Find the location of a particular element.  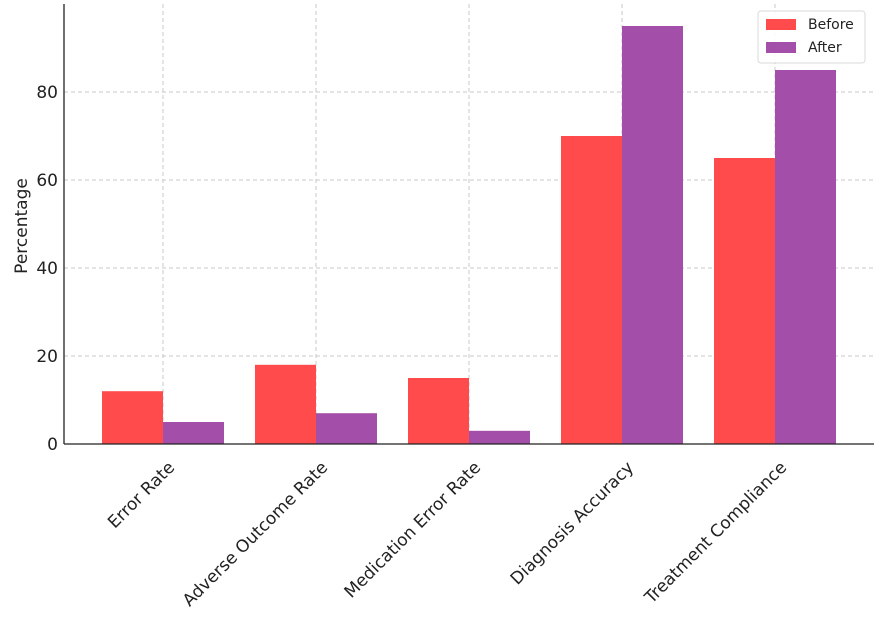

legend-swatch-after is located at coordinates (781, 47).